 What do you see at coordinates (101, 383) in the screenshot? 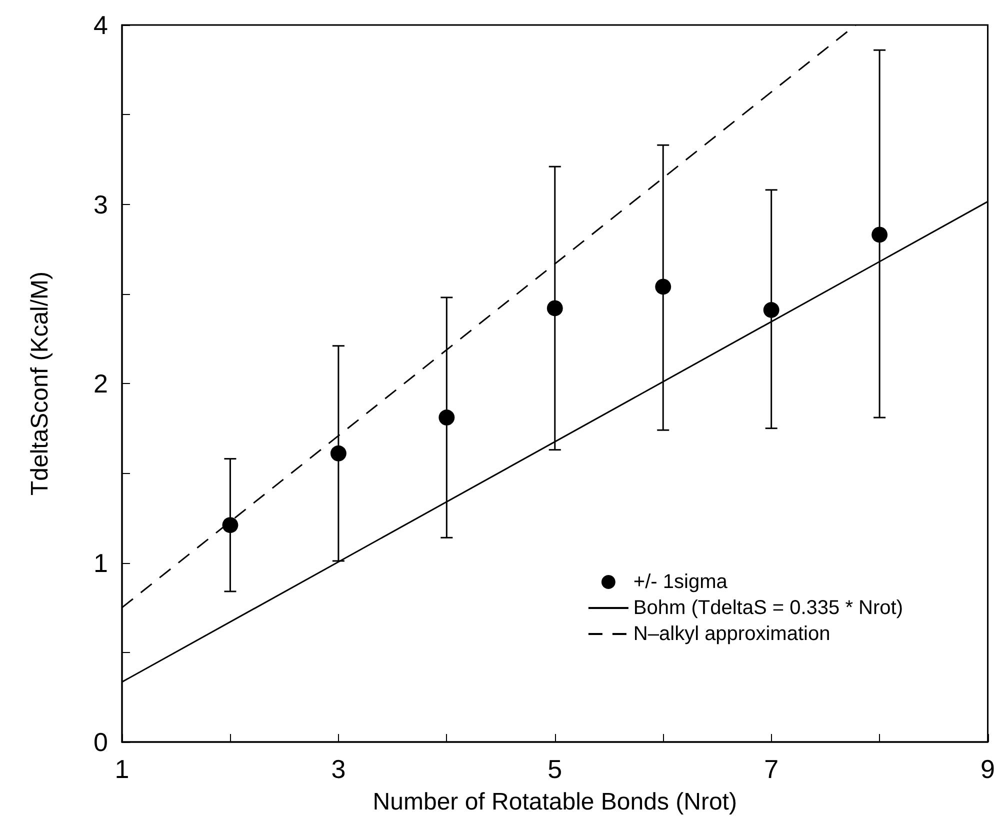
I see `y-tick-label: 2` at bounding box center [101, 383].